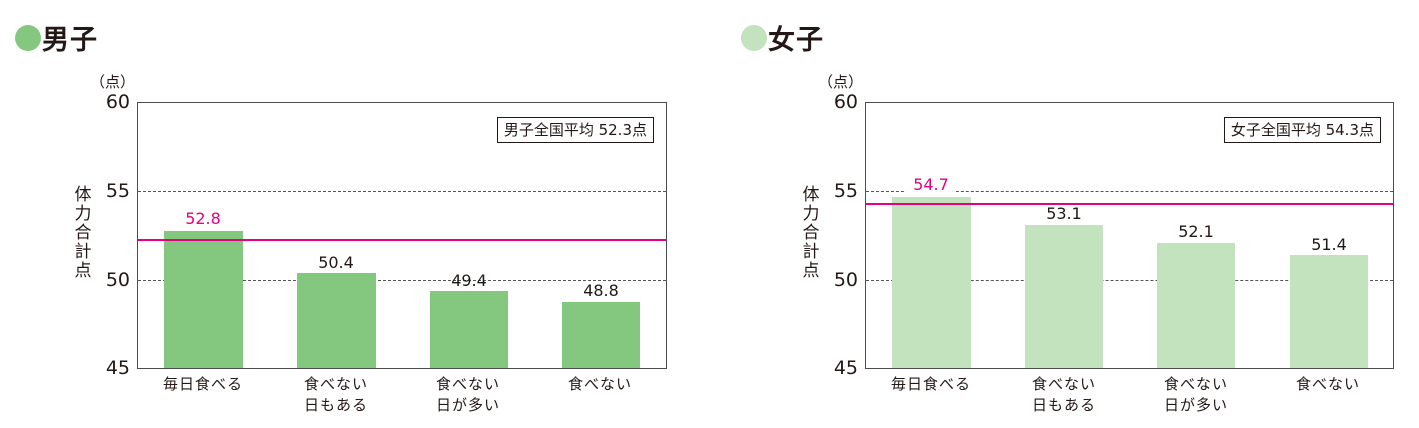 Image resolution: width=1419 pixels, height=428 pixels. Describe the element at coordinates (1064, 213) in the screenshot. I see `value-label: 53.1` at that location.